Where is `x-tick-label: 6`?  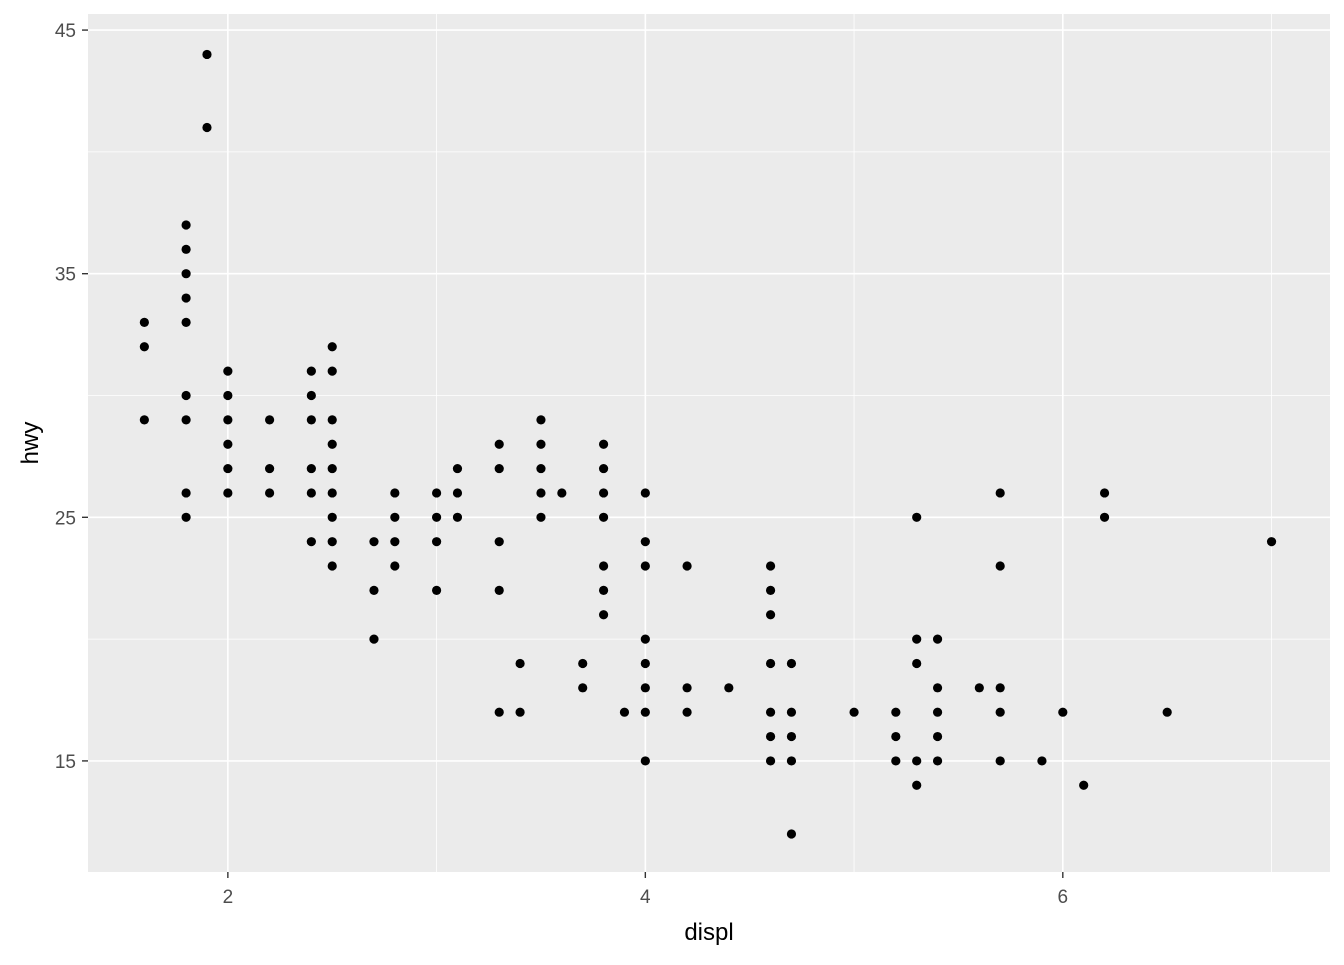
x-tick-label: 6 is located at coordinates (1063, 897).